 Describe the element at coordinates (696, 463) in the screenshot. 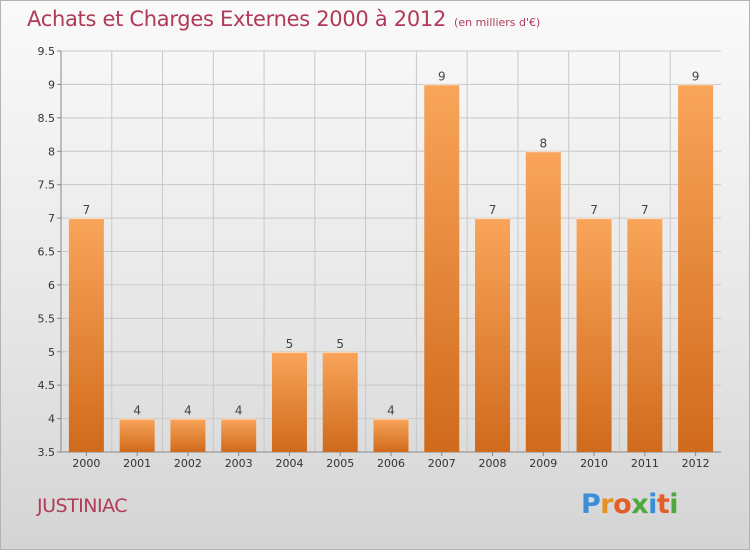

I see `x-tick-label: 2012` at that location.